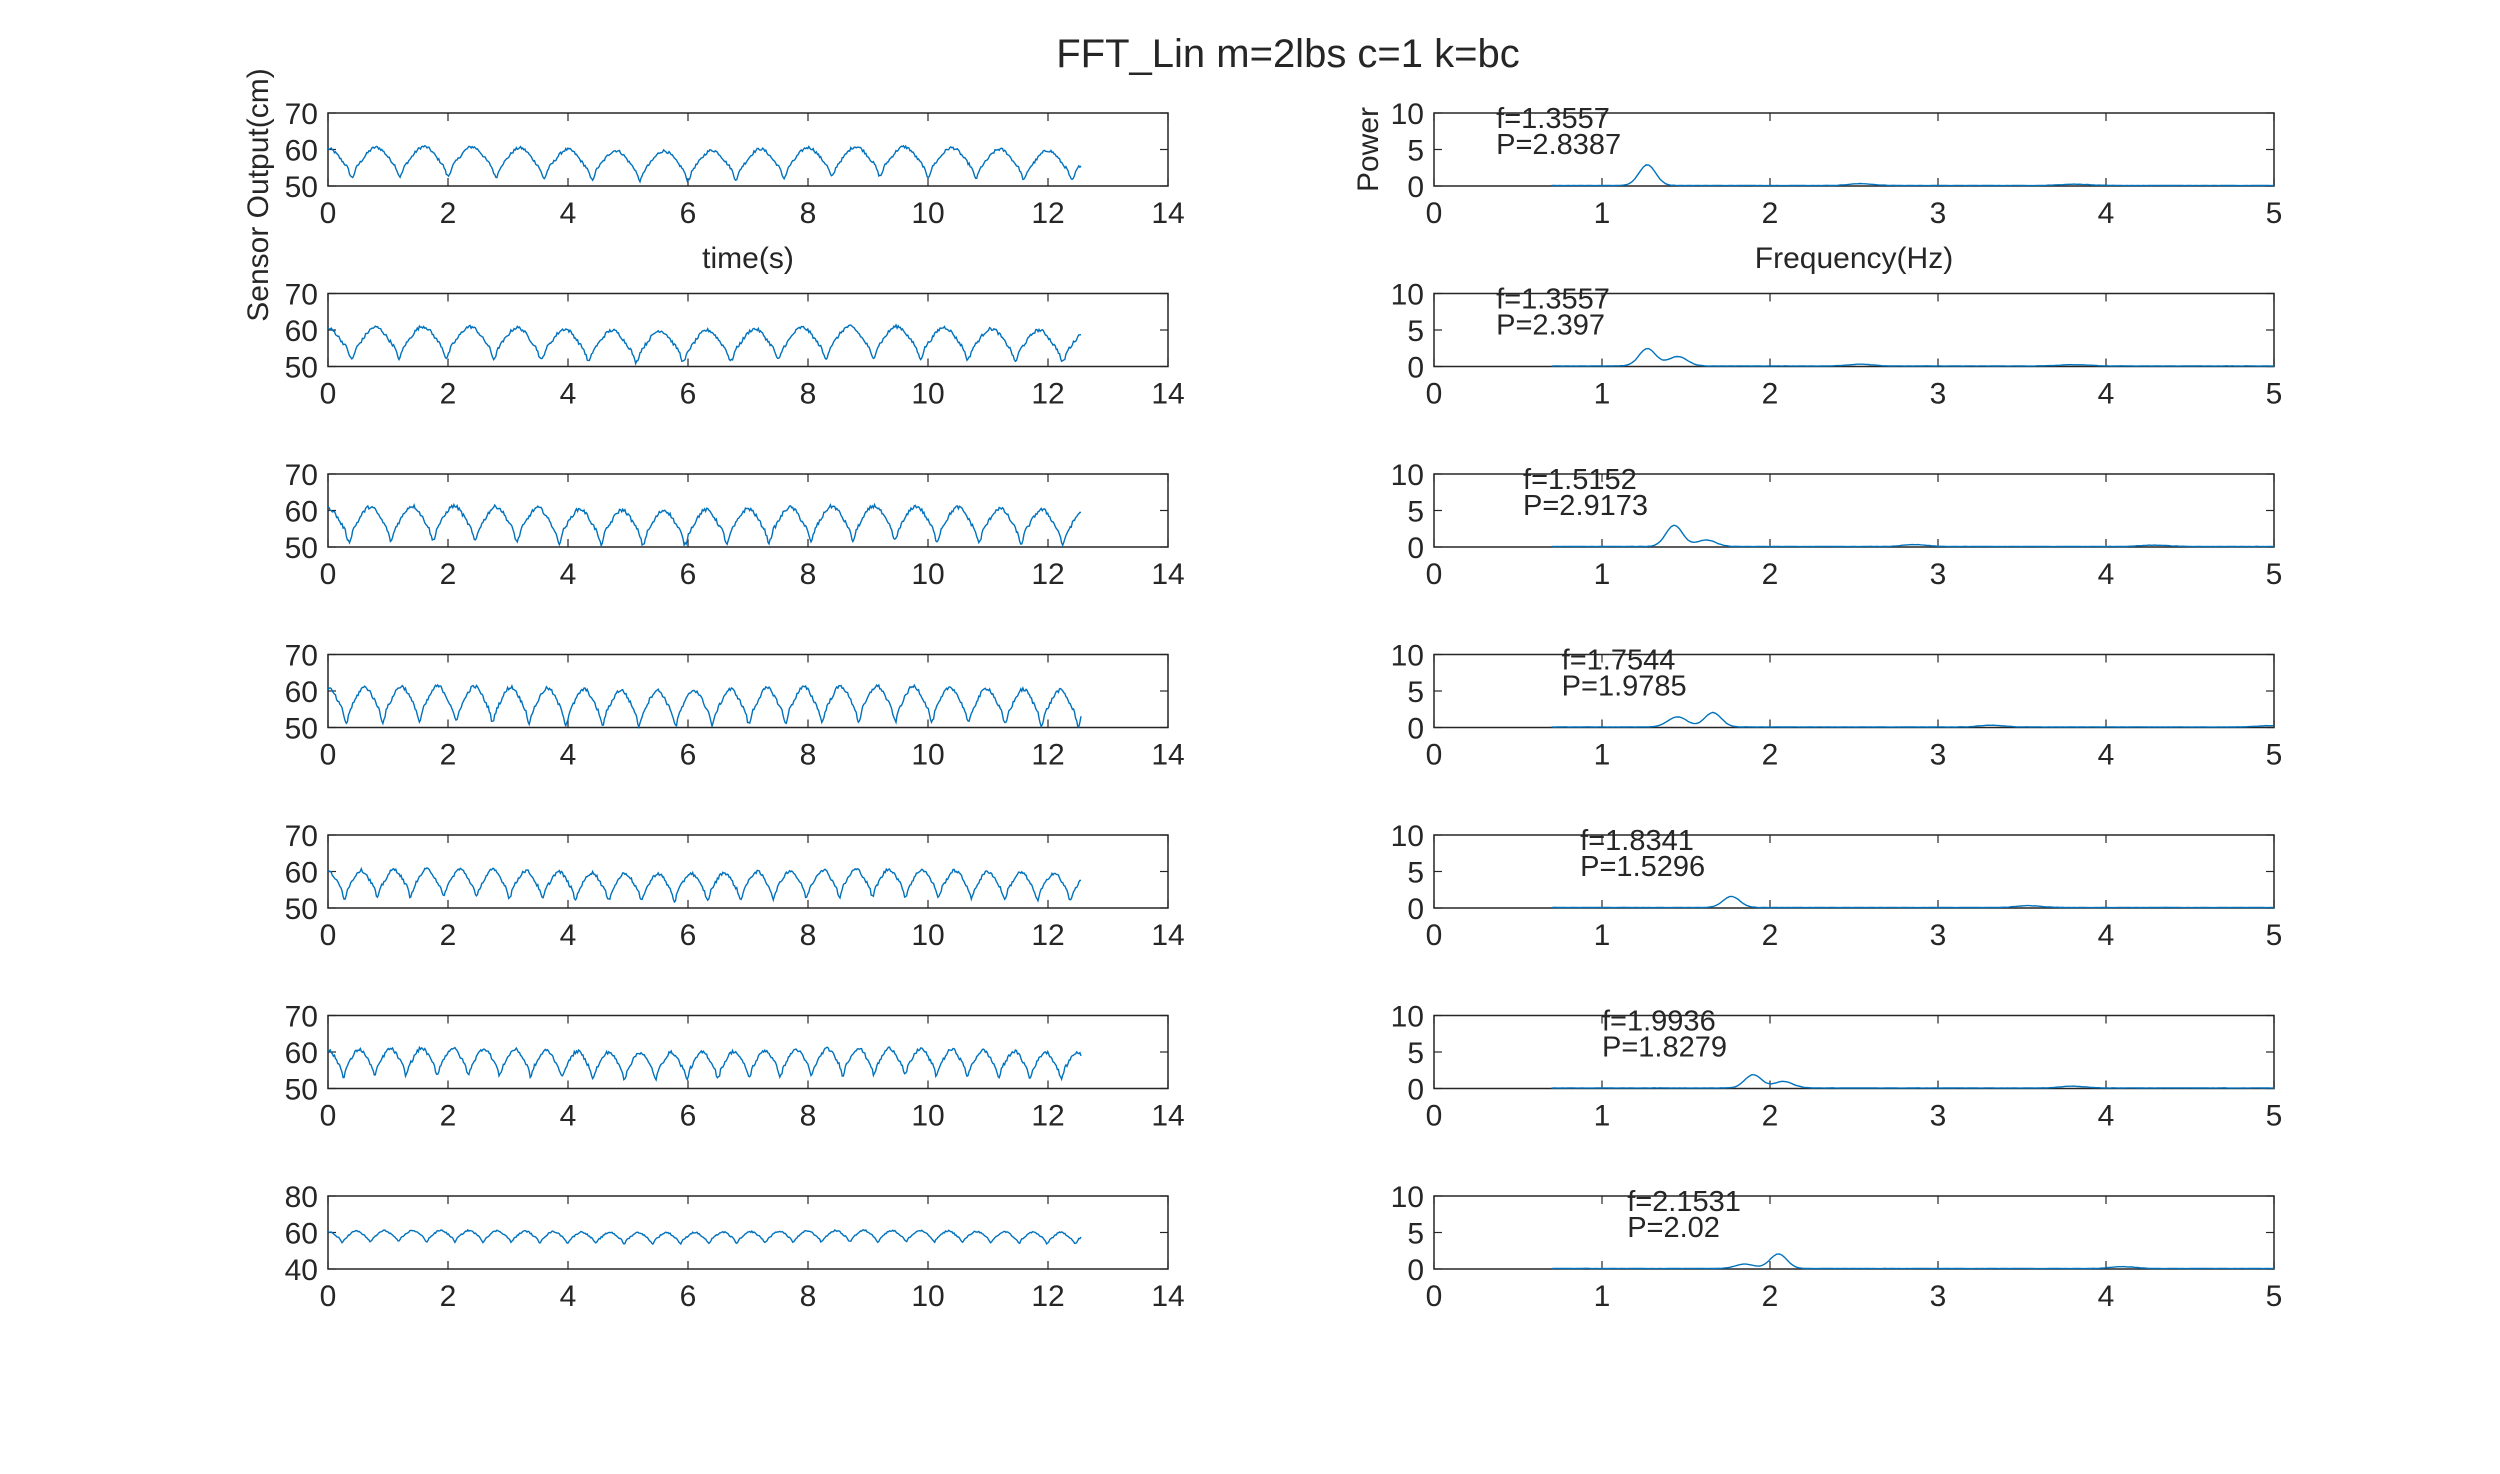 The height and width of the screenshot is (1474, 2500). I want to click on peak-frequency-annotation: f=1.8341, so click(1637, 841).